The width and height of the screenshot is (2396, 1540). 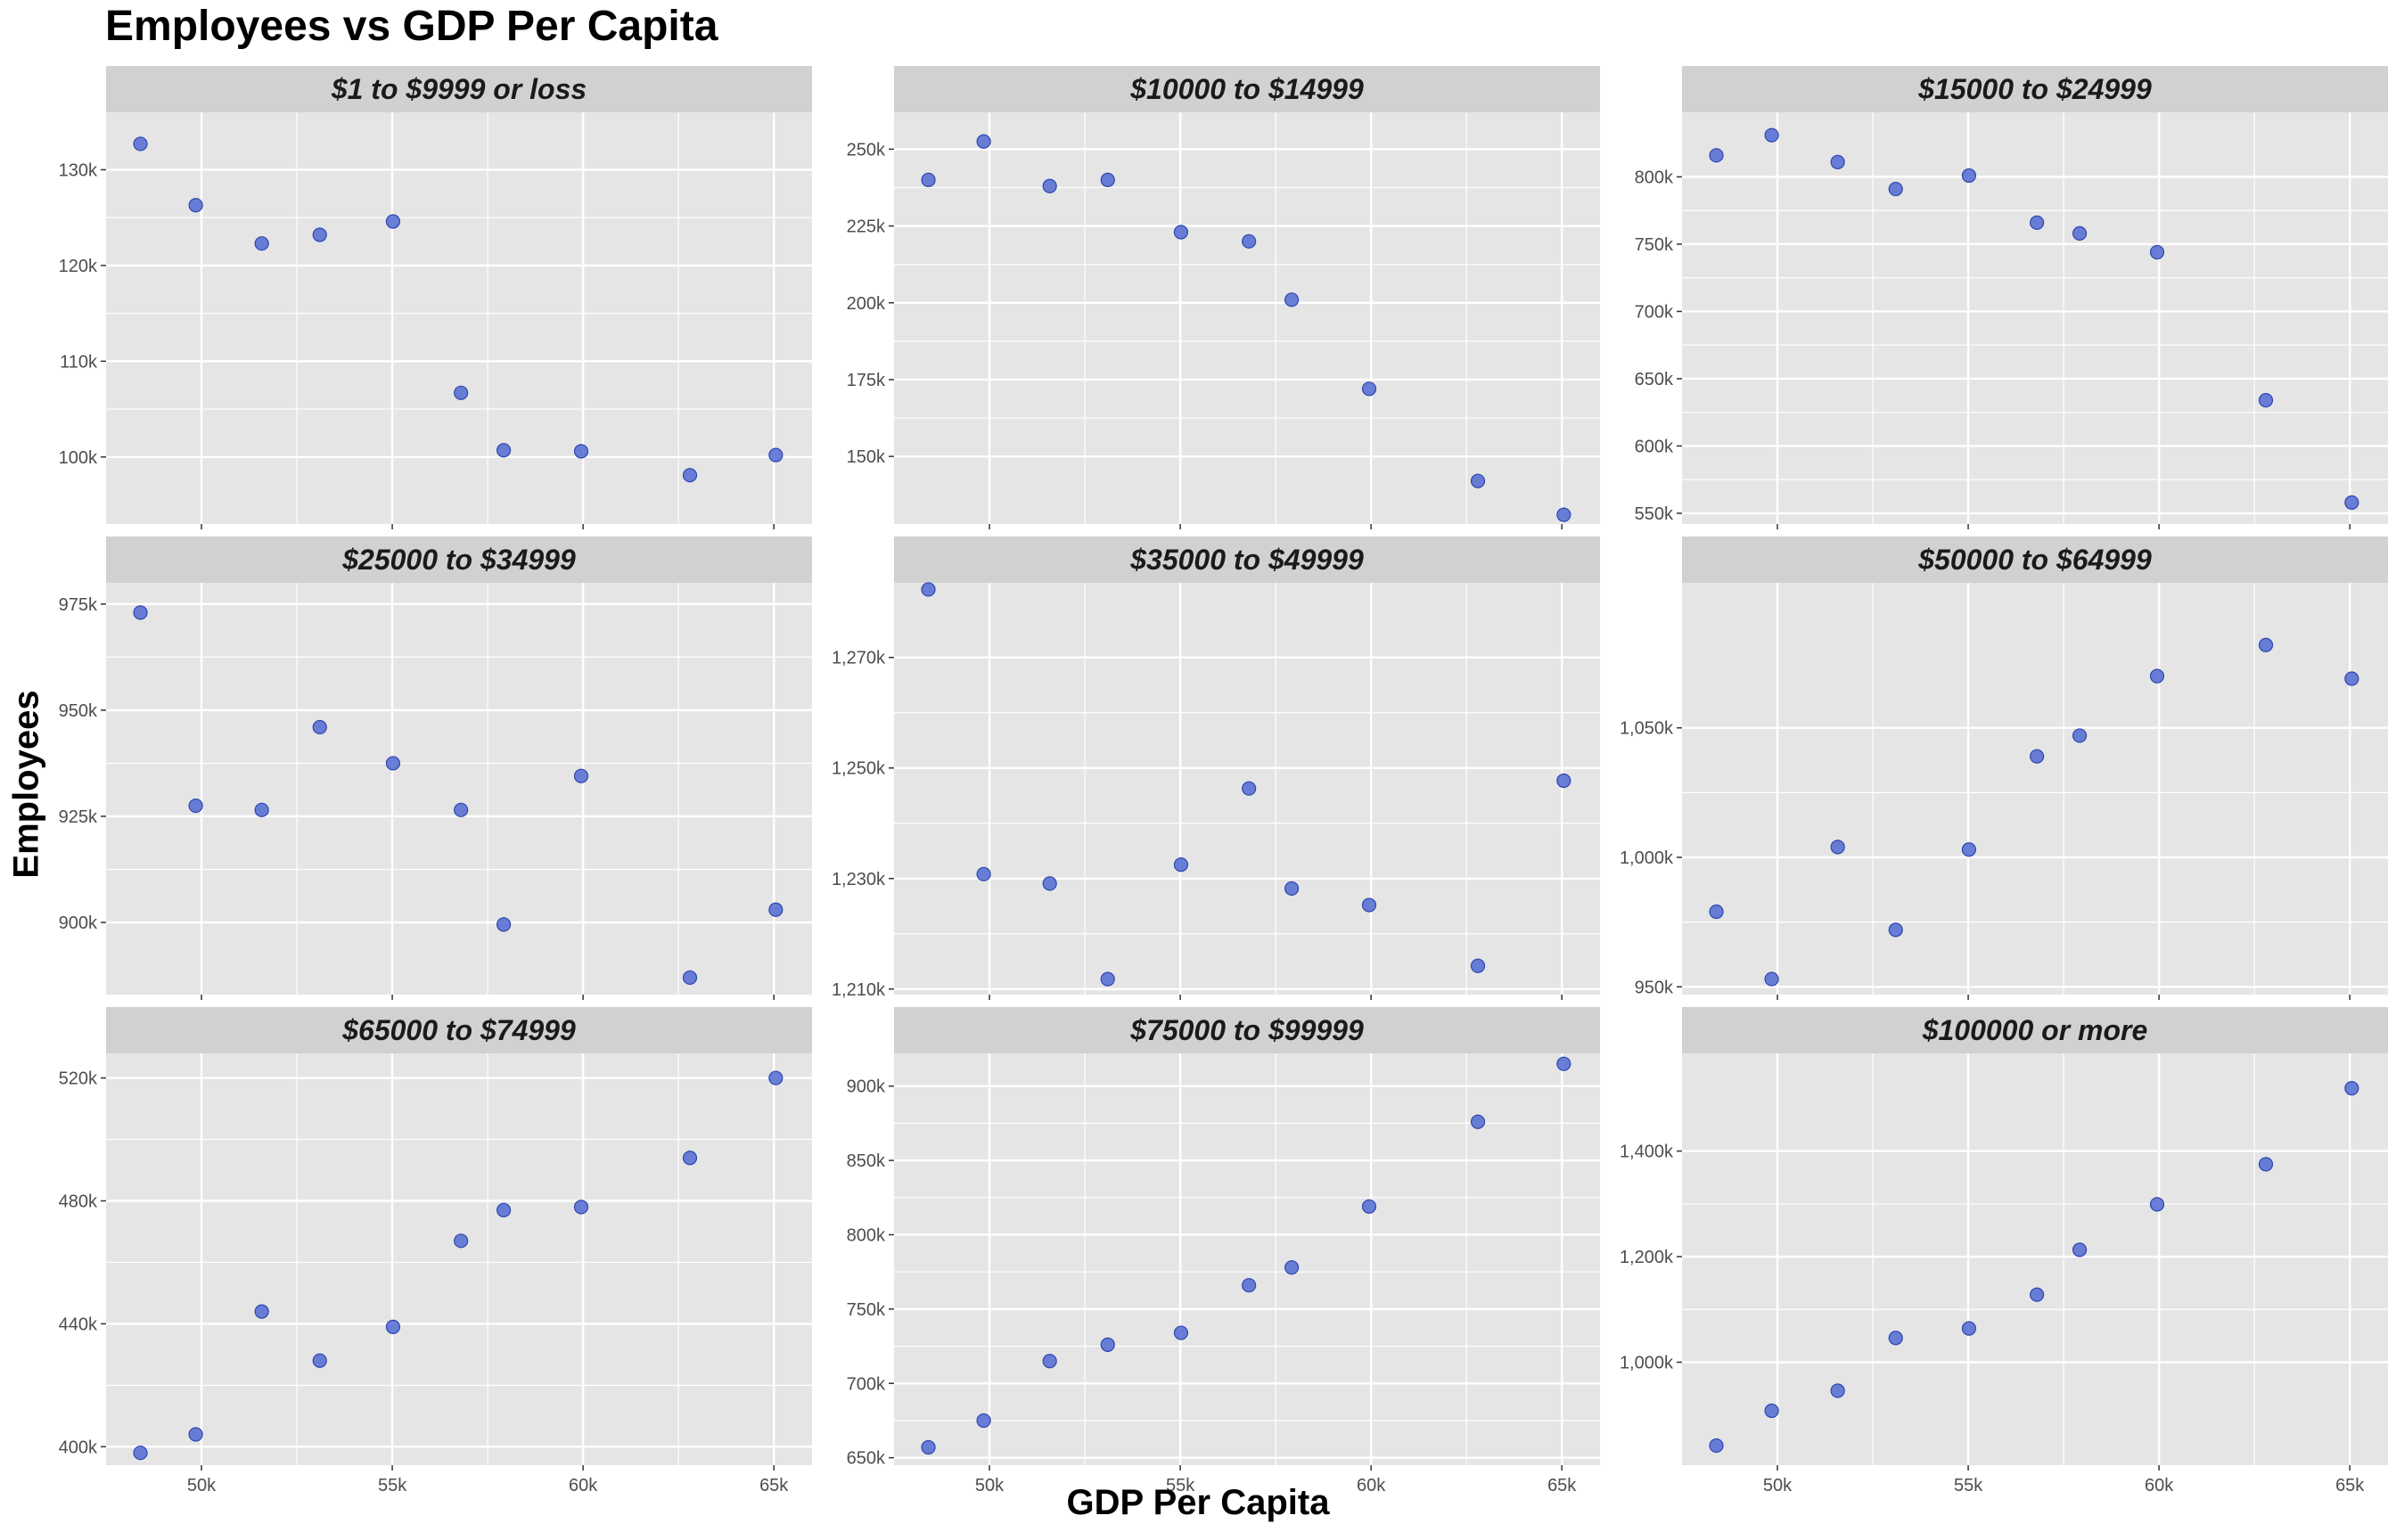 I want to click on y-tick-label: 850k, so click(x=866, y=1161).